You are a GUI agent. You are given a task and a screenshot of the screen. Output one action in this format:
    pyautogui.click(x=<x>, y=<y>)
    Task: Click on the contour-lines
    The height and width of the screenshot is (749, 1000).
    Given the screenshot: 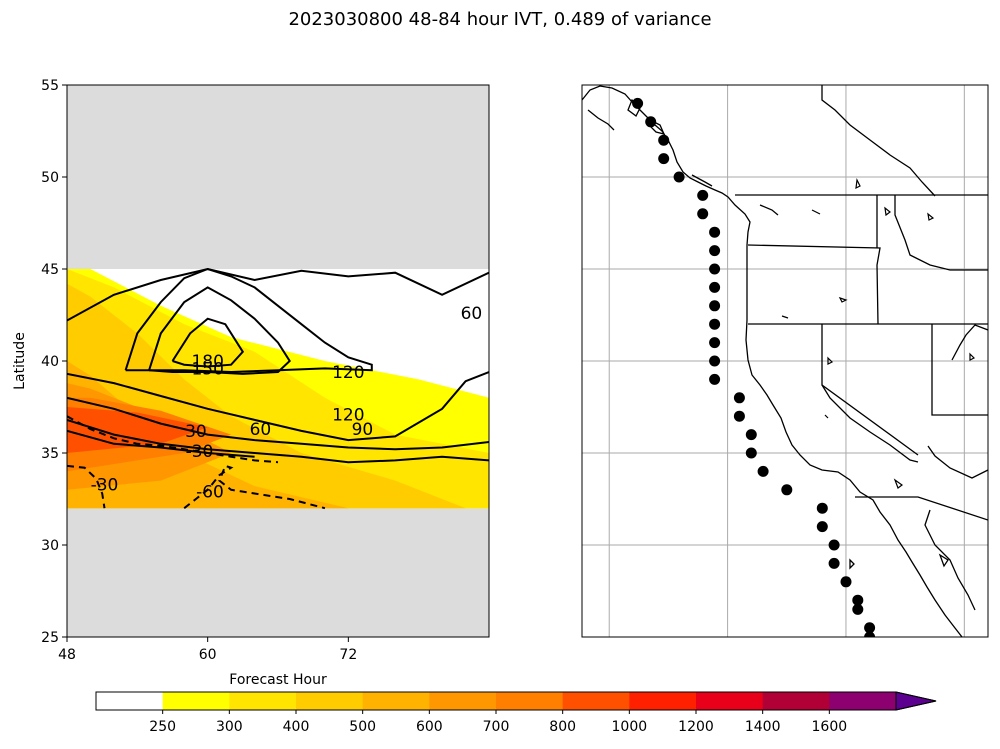 What is the action you would take?
    pyautogui.click(x=278, y=388)
    